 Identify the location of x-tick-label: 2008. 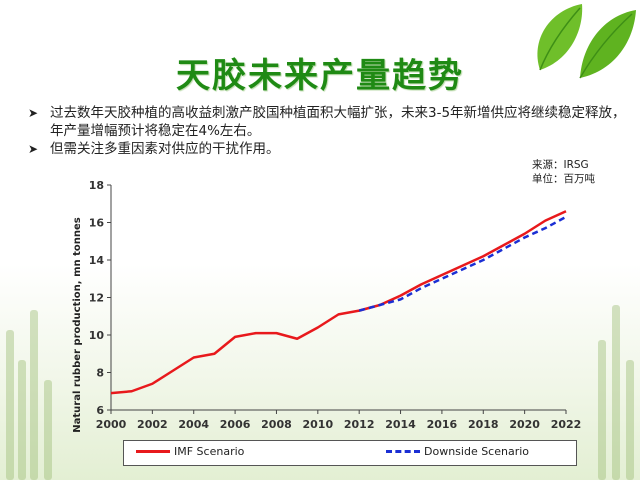
(276, 424).